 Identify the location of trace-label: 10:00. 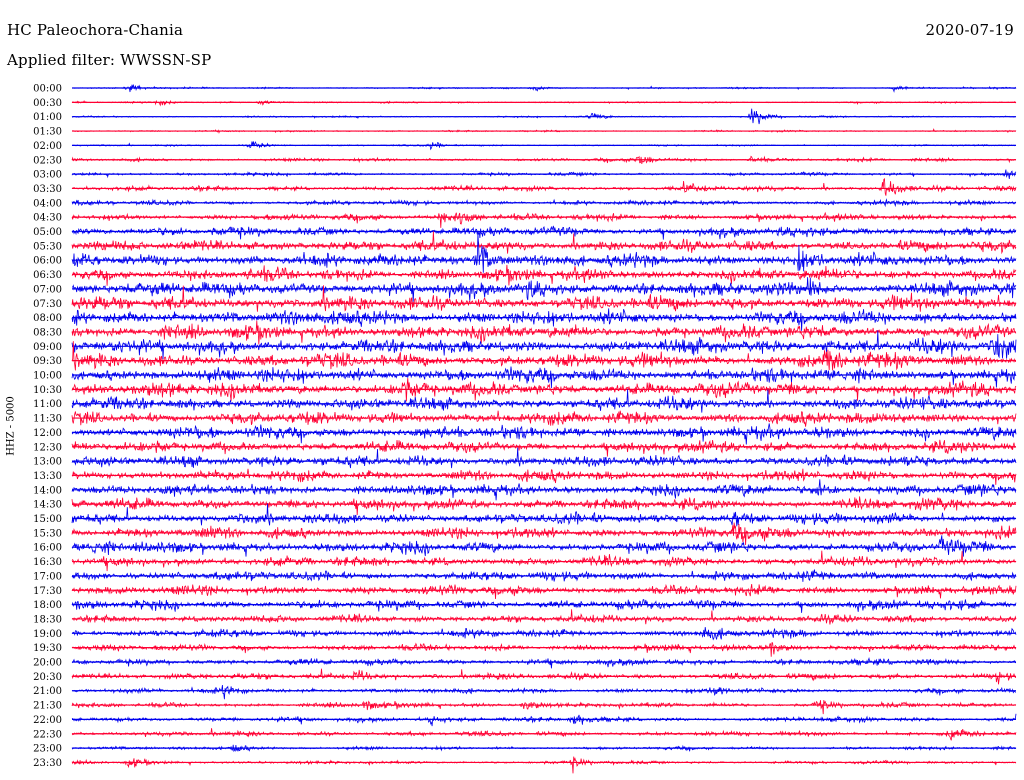
(47, 376).